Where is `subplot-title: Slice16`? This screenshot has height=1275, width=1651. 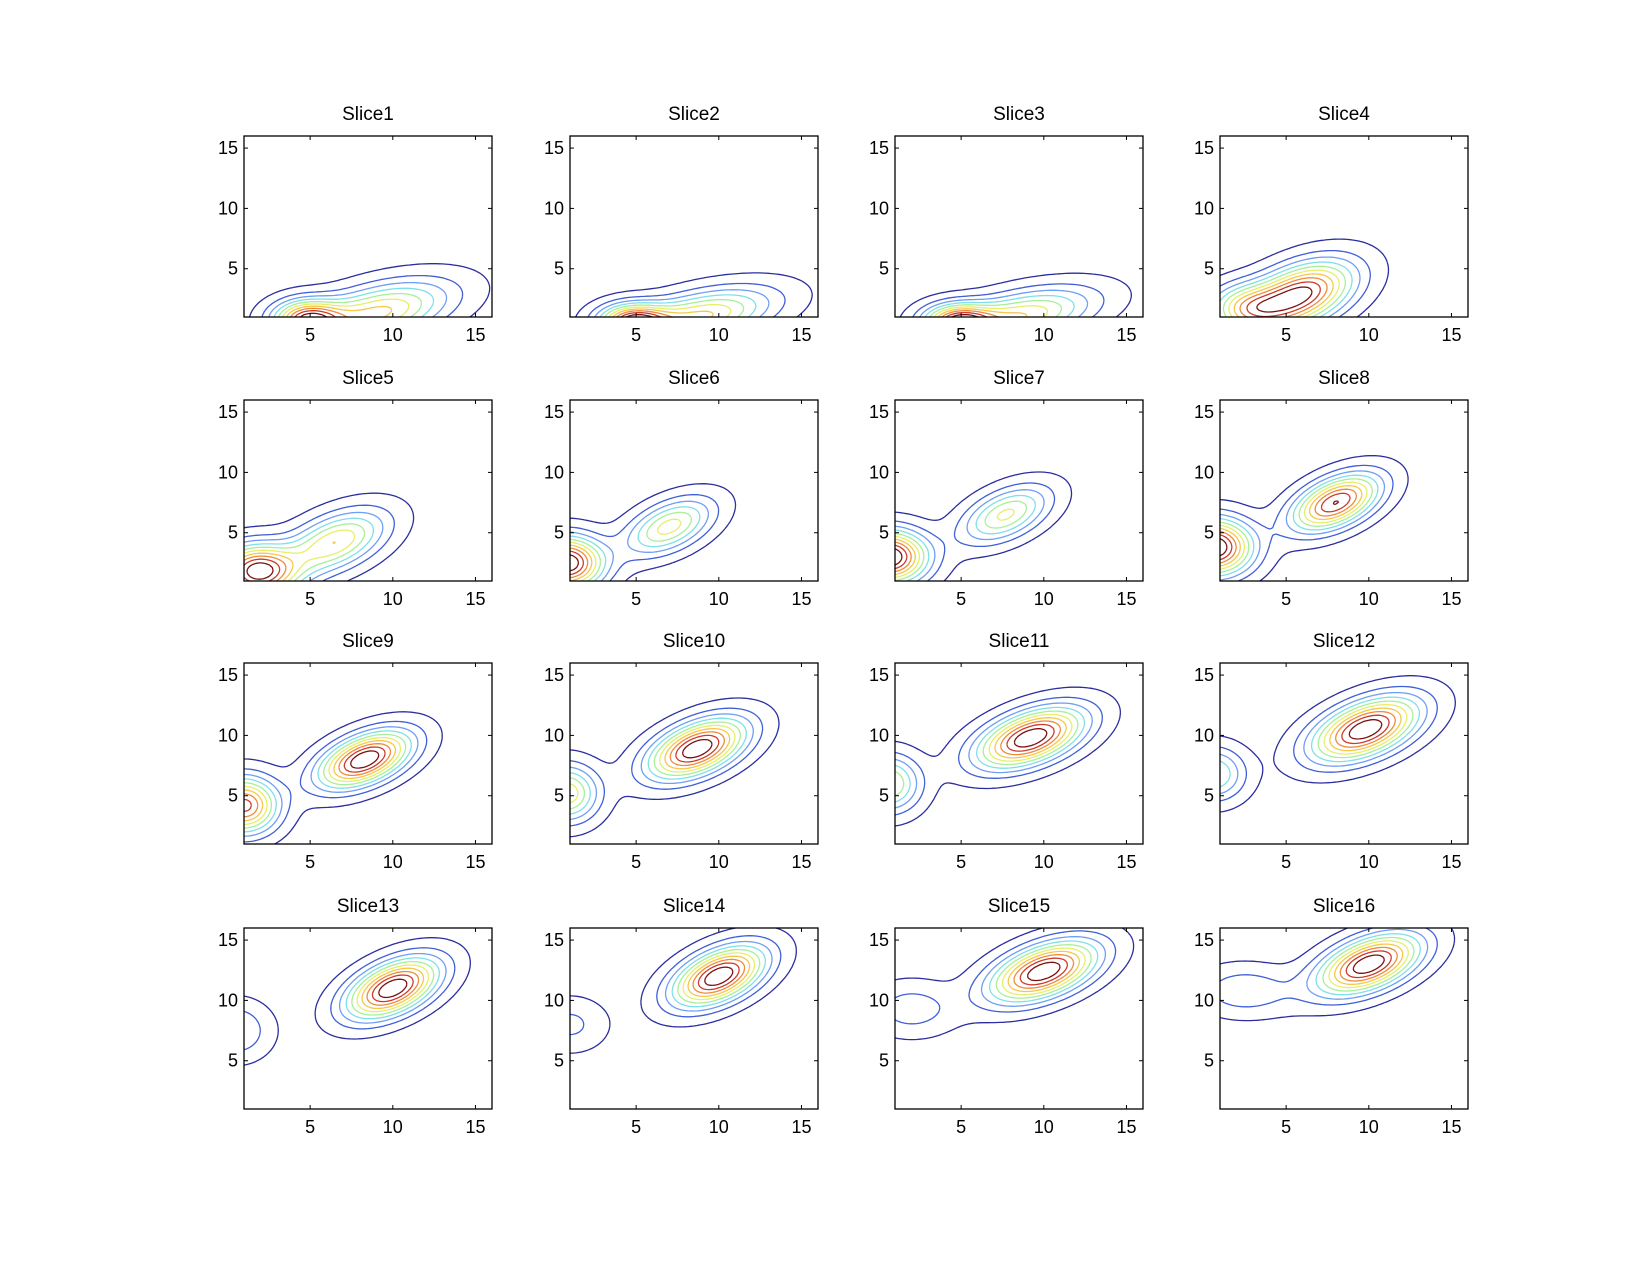 subplot-title: Slice16 is located at coordinates (1344, 906).